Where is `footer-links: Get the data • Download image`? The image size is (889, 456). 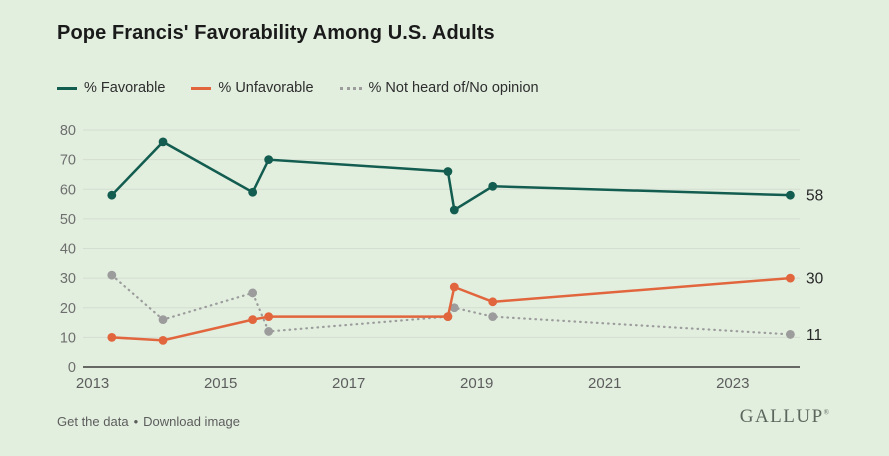
footer-links: Get the data • Download image is located at coordinates (148, 421).